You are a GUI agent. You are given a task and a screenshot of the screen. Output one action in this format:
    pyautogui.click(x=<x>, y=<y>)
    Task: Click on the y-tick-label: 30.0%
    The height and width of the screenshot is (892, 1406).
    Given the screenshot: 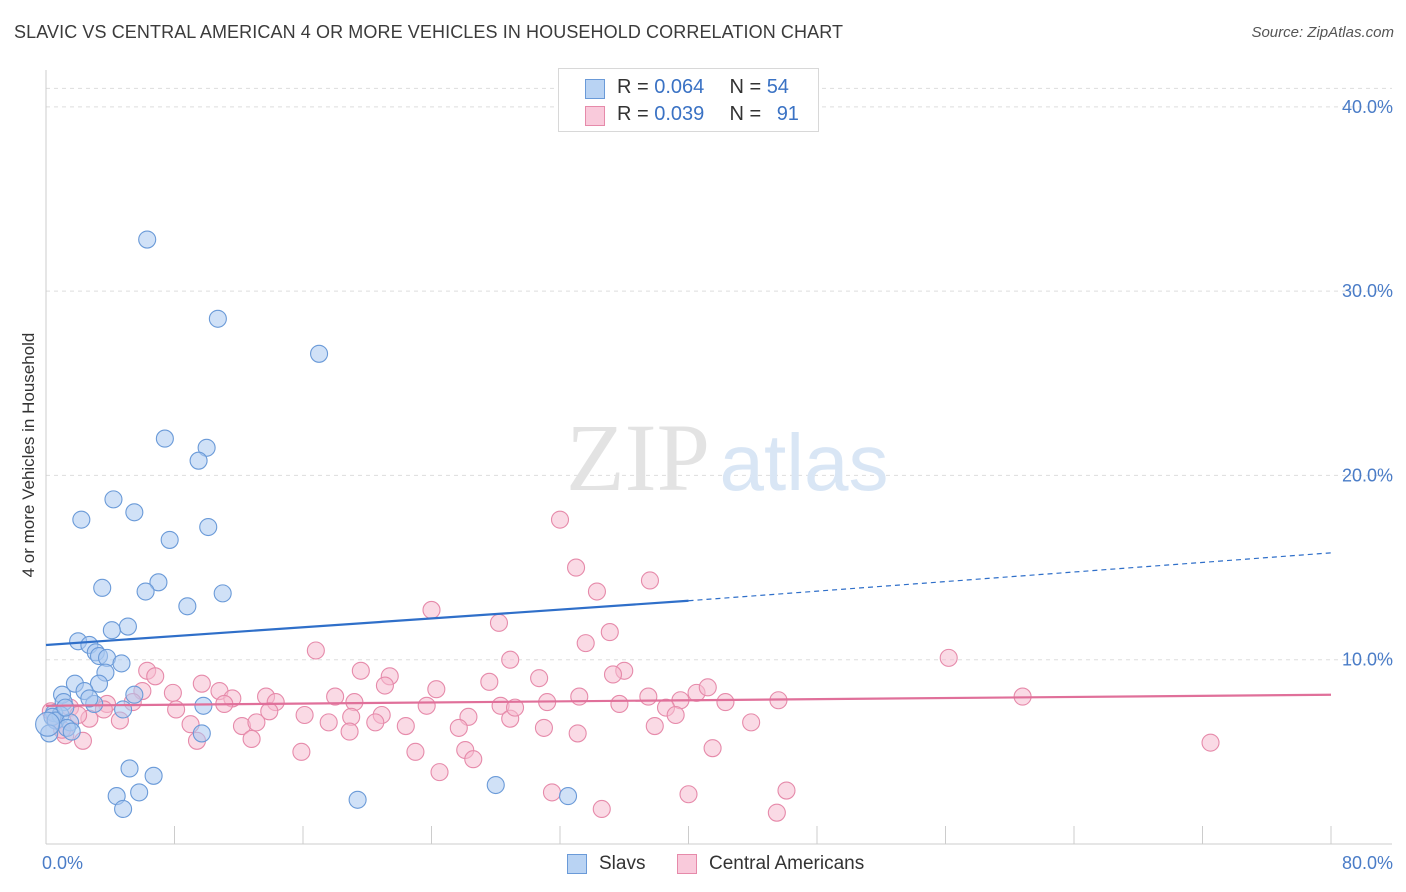 What is the action you would take?
    pyautogui.click(x=1367, y=291)
    